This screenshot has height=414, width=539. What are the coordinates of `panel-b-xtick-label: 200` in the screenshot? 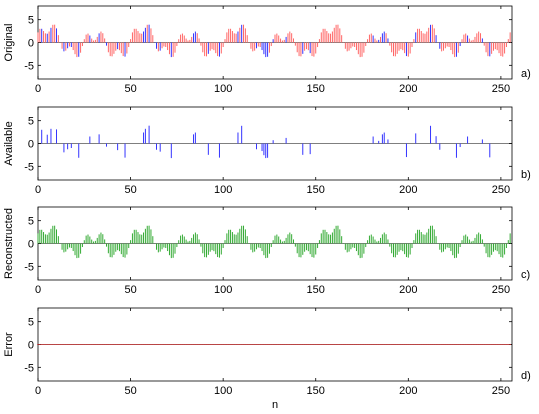 It's located at (408, 190).